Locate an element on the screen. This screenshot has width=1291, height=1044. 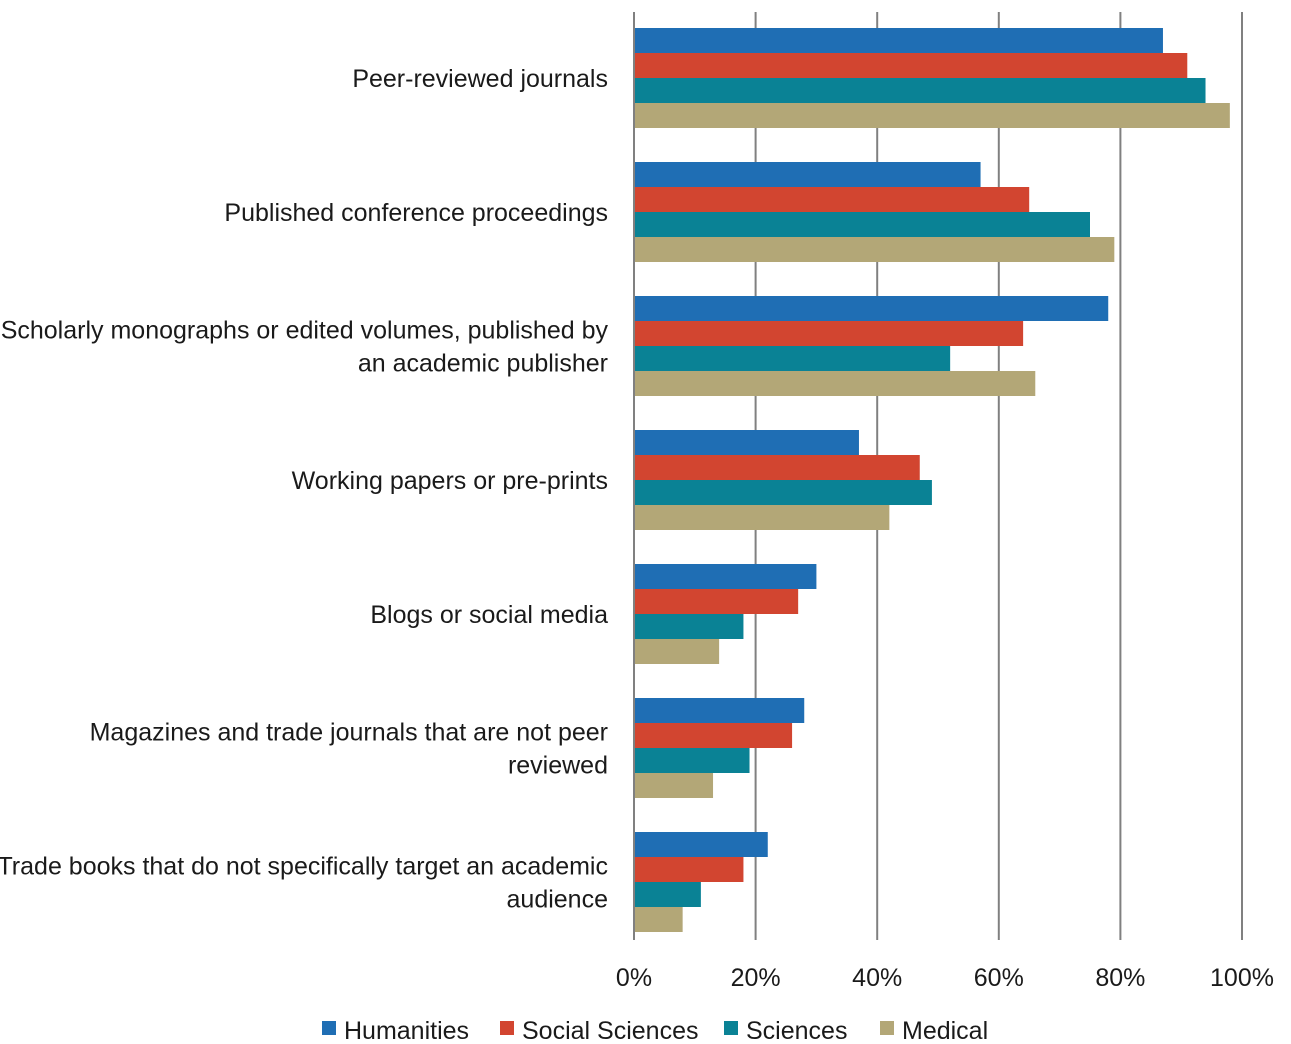
x-tick-label: 40% is located at coordinates (877, 978).